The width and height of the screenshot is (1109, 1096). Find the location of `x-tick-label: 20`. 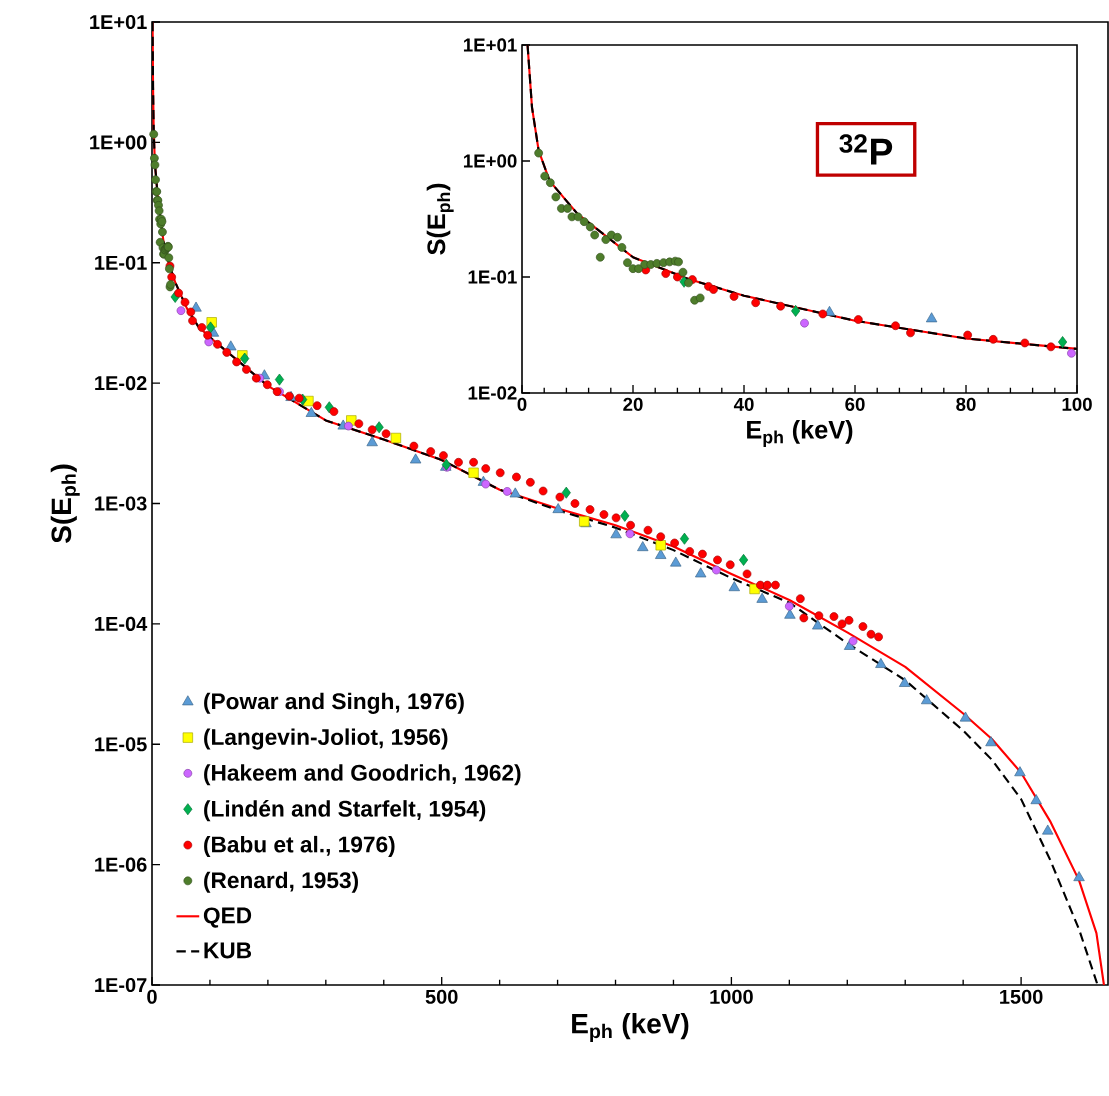

x-tick-label: 20 is located at coordinates (633, 404).